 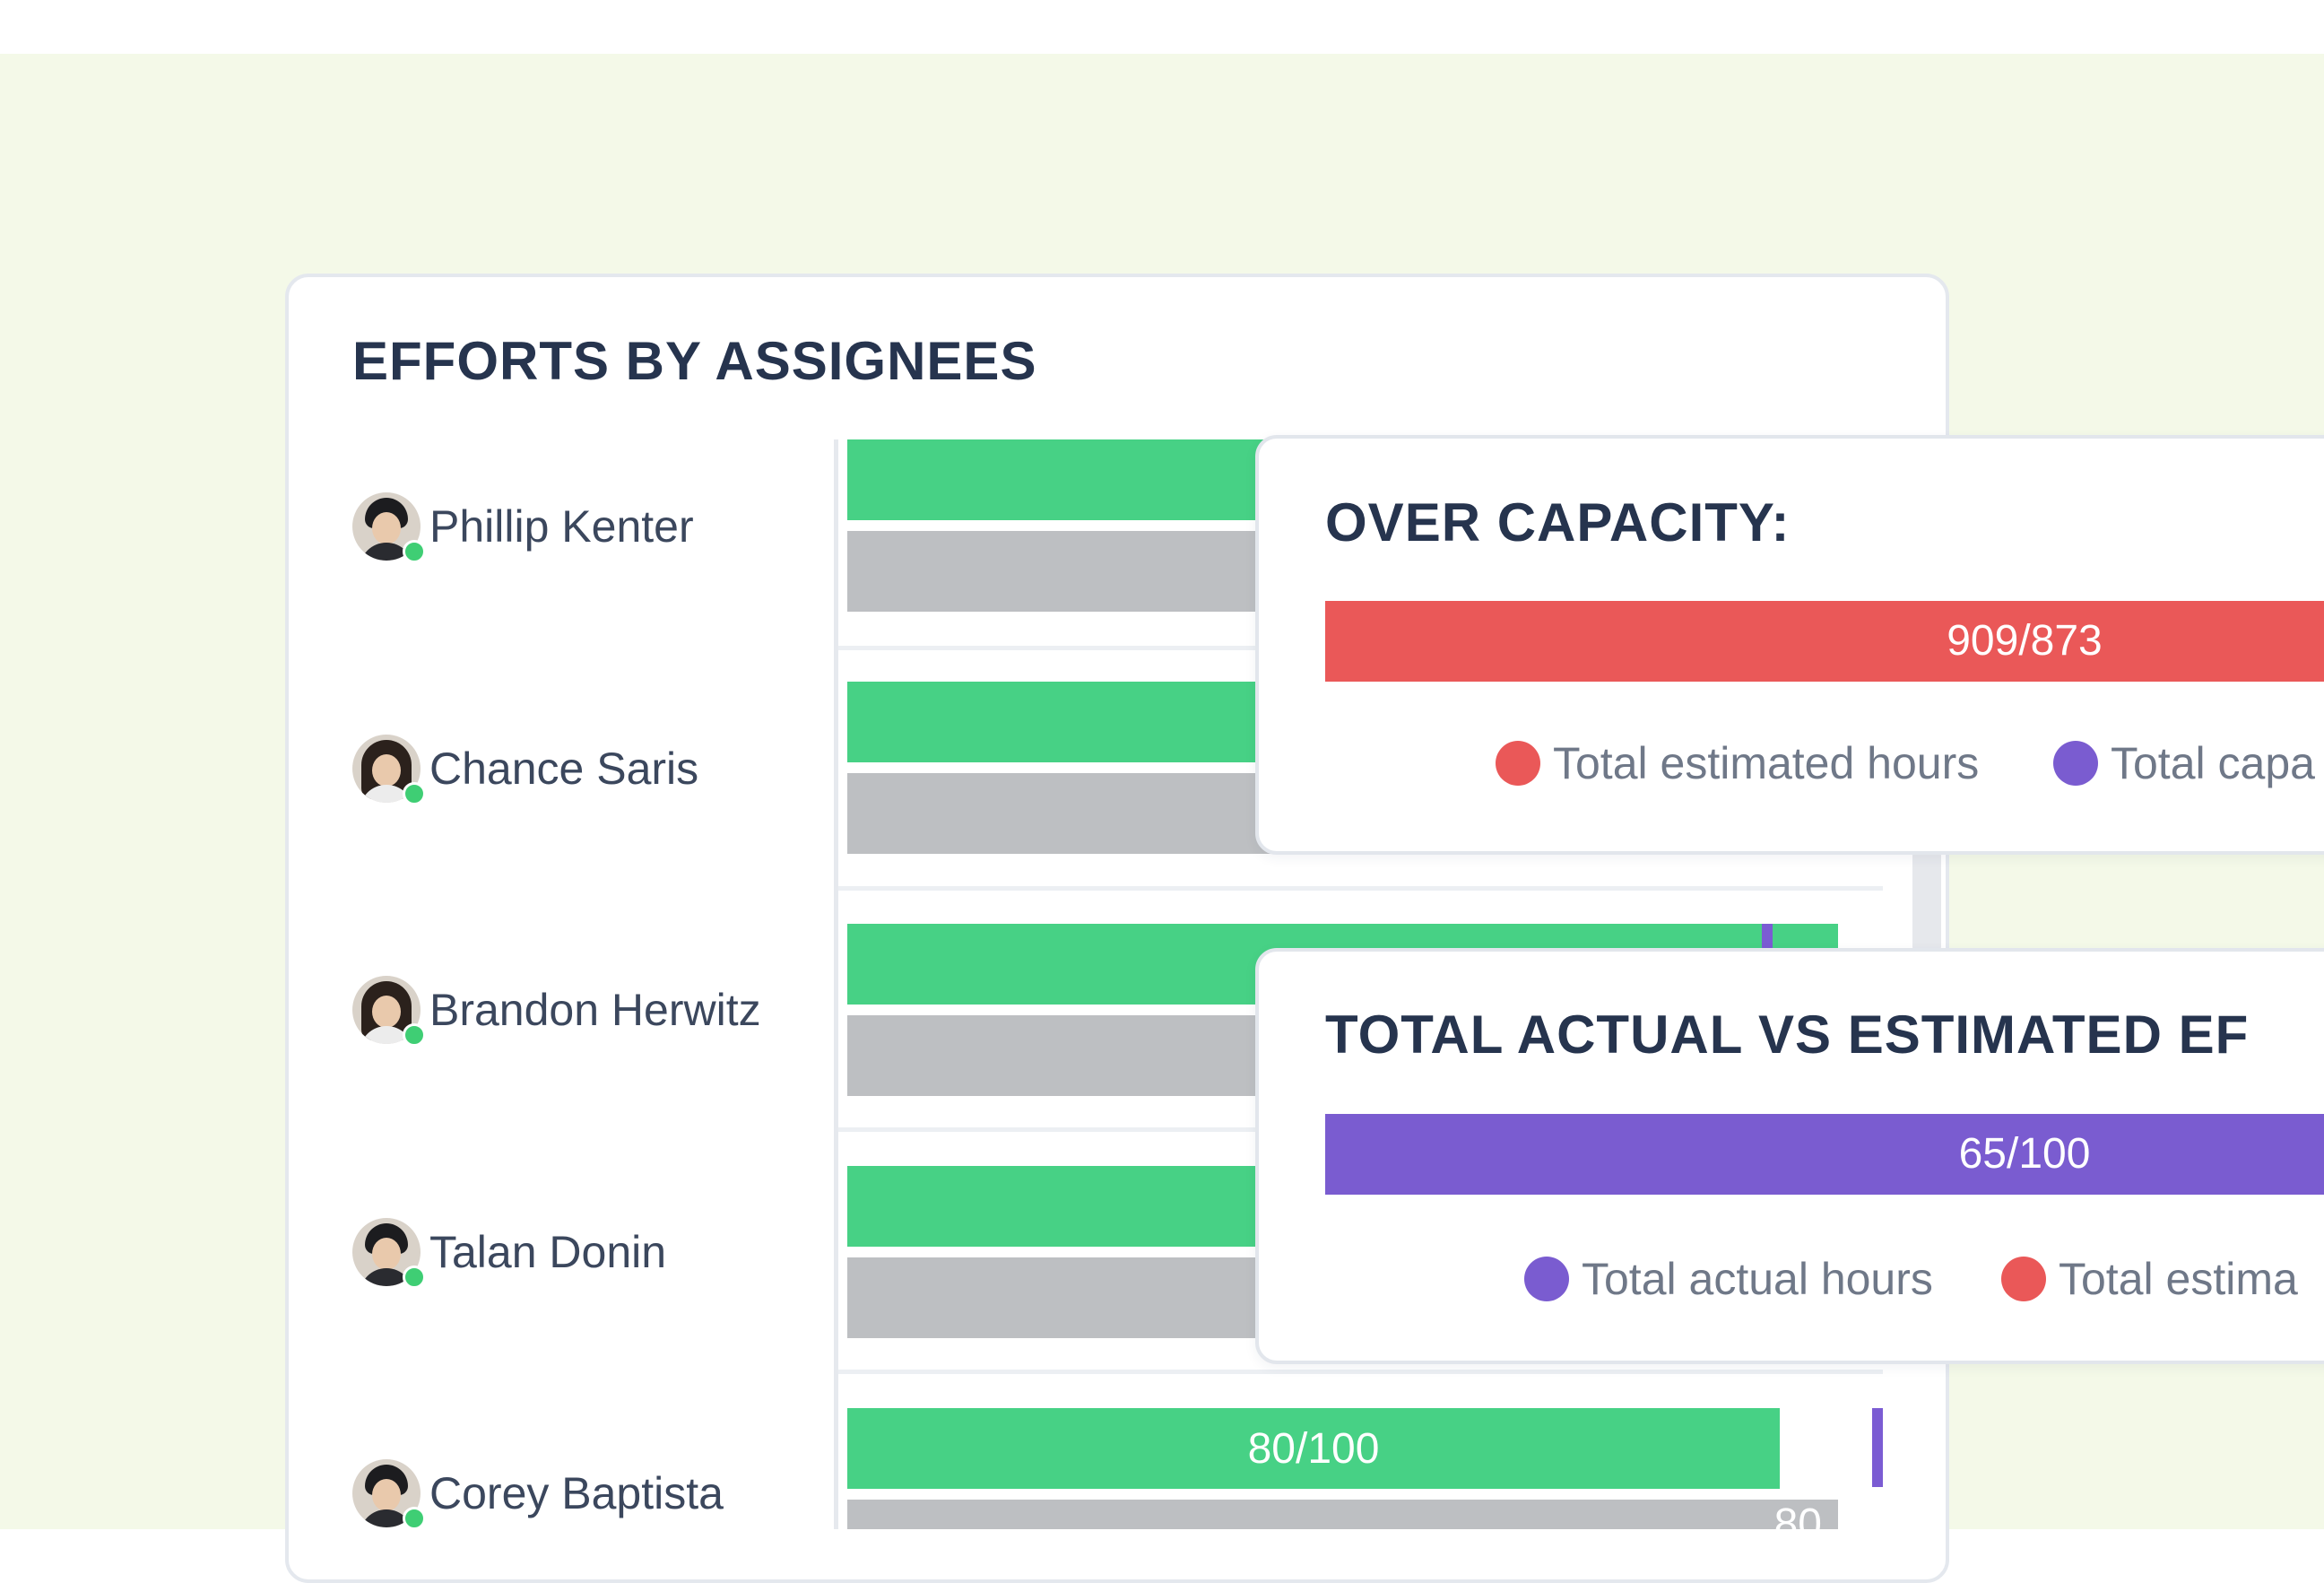 I want to click on estimated-hours-bar: 80, so click(x=1342, y=1514).